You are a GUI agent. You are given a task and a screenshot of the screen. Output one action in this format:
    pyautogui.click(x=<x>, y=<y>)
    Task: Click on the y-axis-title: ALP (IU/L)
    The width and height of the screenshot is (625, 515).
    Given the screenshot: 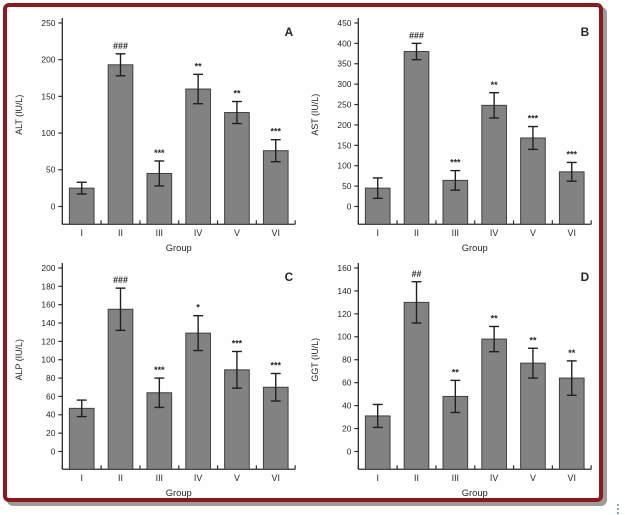 What is the action you would take?
    pyautogui.click(x=19, y=359)
    